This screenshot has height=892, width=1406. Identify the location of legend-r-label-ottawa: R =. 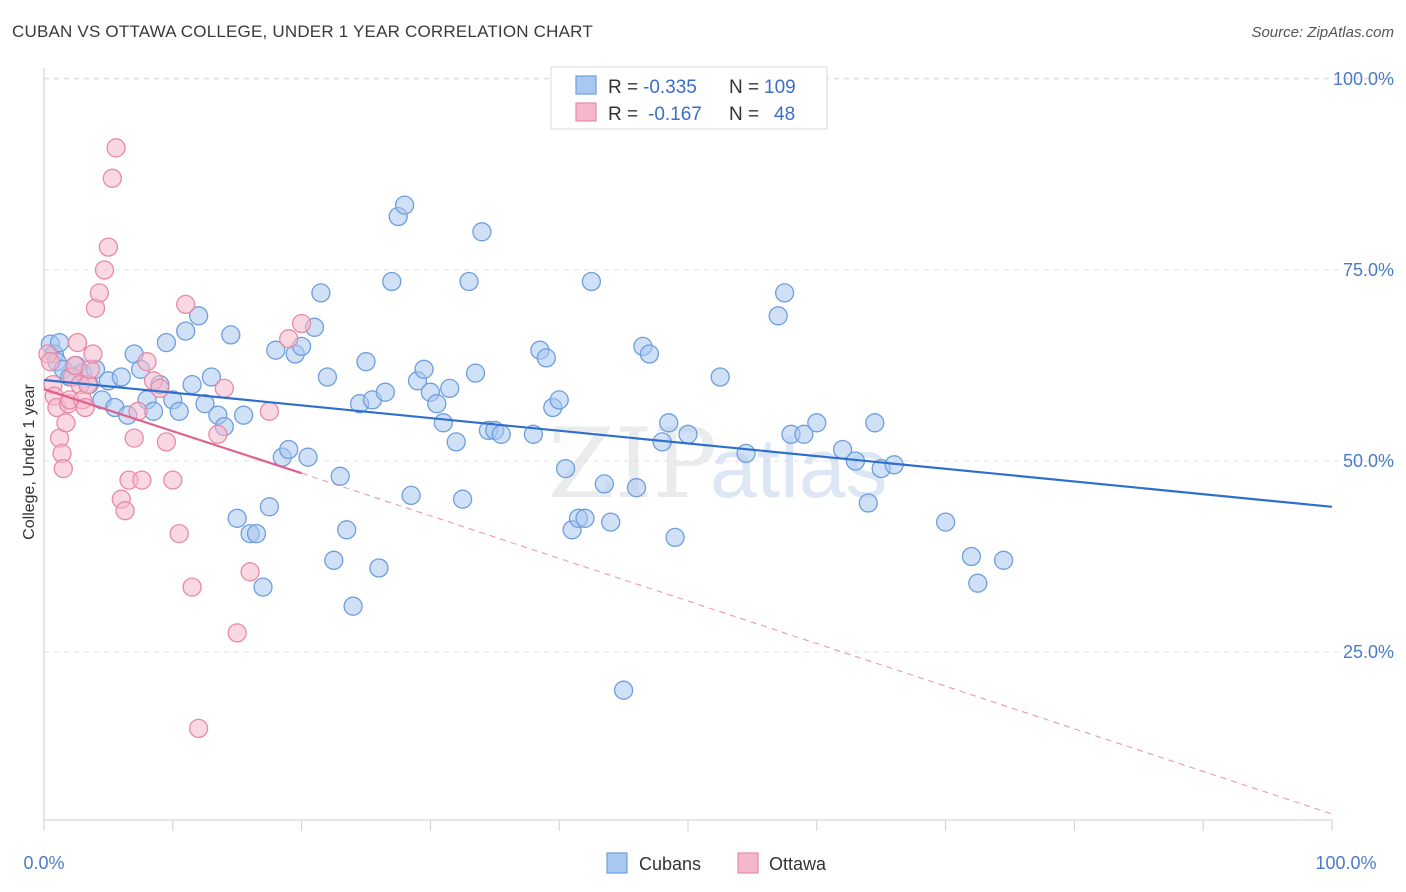
(623, 114).